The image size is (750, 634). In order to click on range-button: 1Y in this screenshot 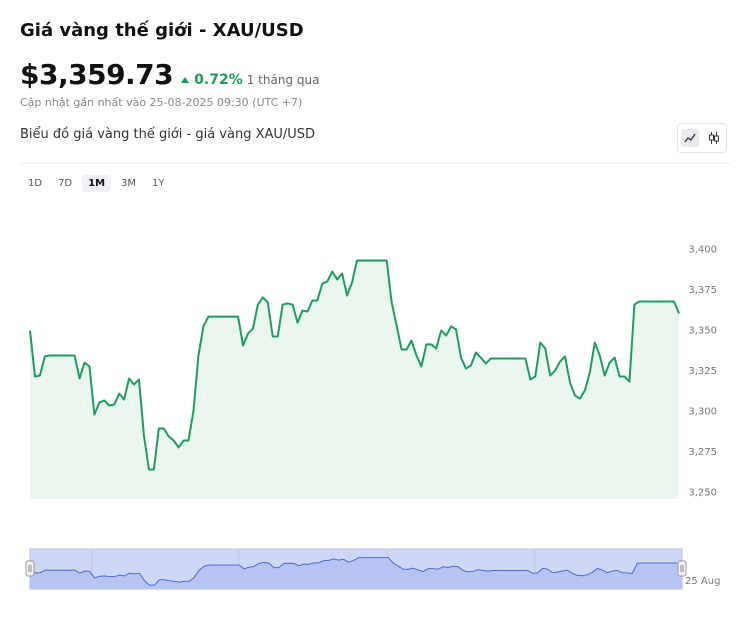, I will do `click(158, 183)`.